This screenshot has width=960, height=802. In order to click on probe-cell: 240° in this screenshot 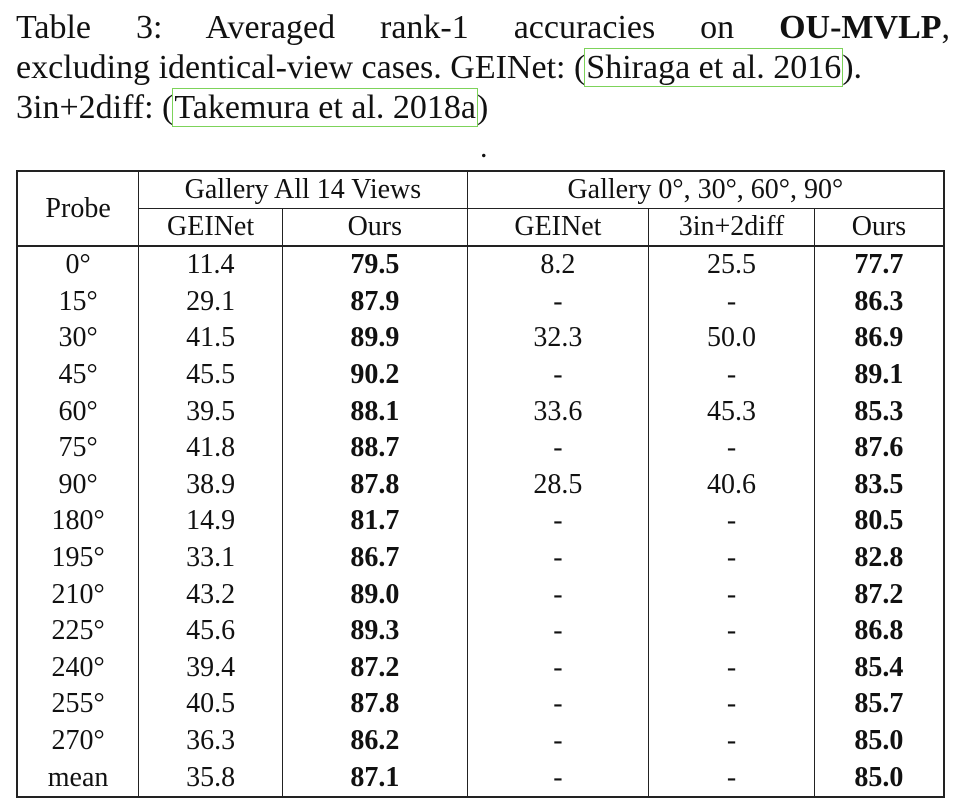, I will do `click(78, 668)`.